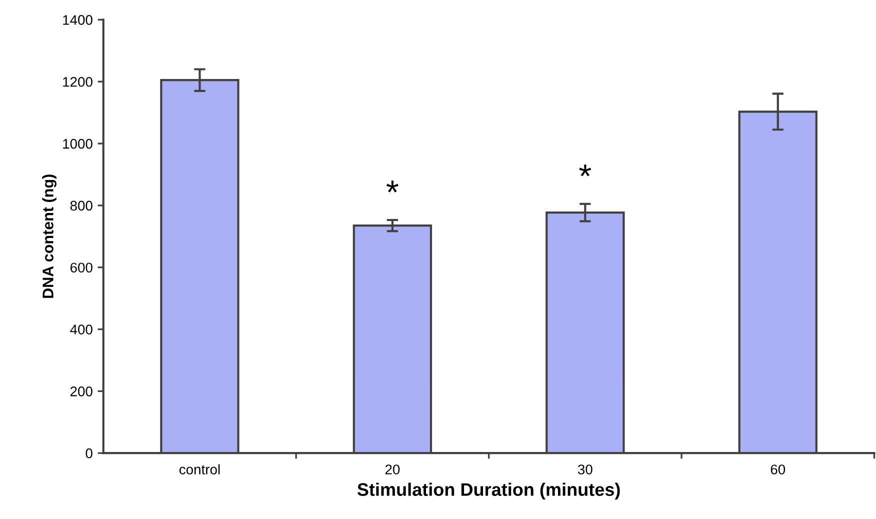 The image size is (876, 519). Describe the element at coordinates (49, 236) in the screenshot. I see `y-axis-title: DNA content (ng)` at that location.